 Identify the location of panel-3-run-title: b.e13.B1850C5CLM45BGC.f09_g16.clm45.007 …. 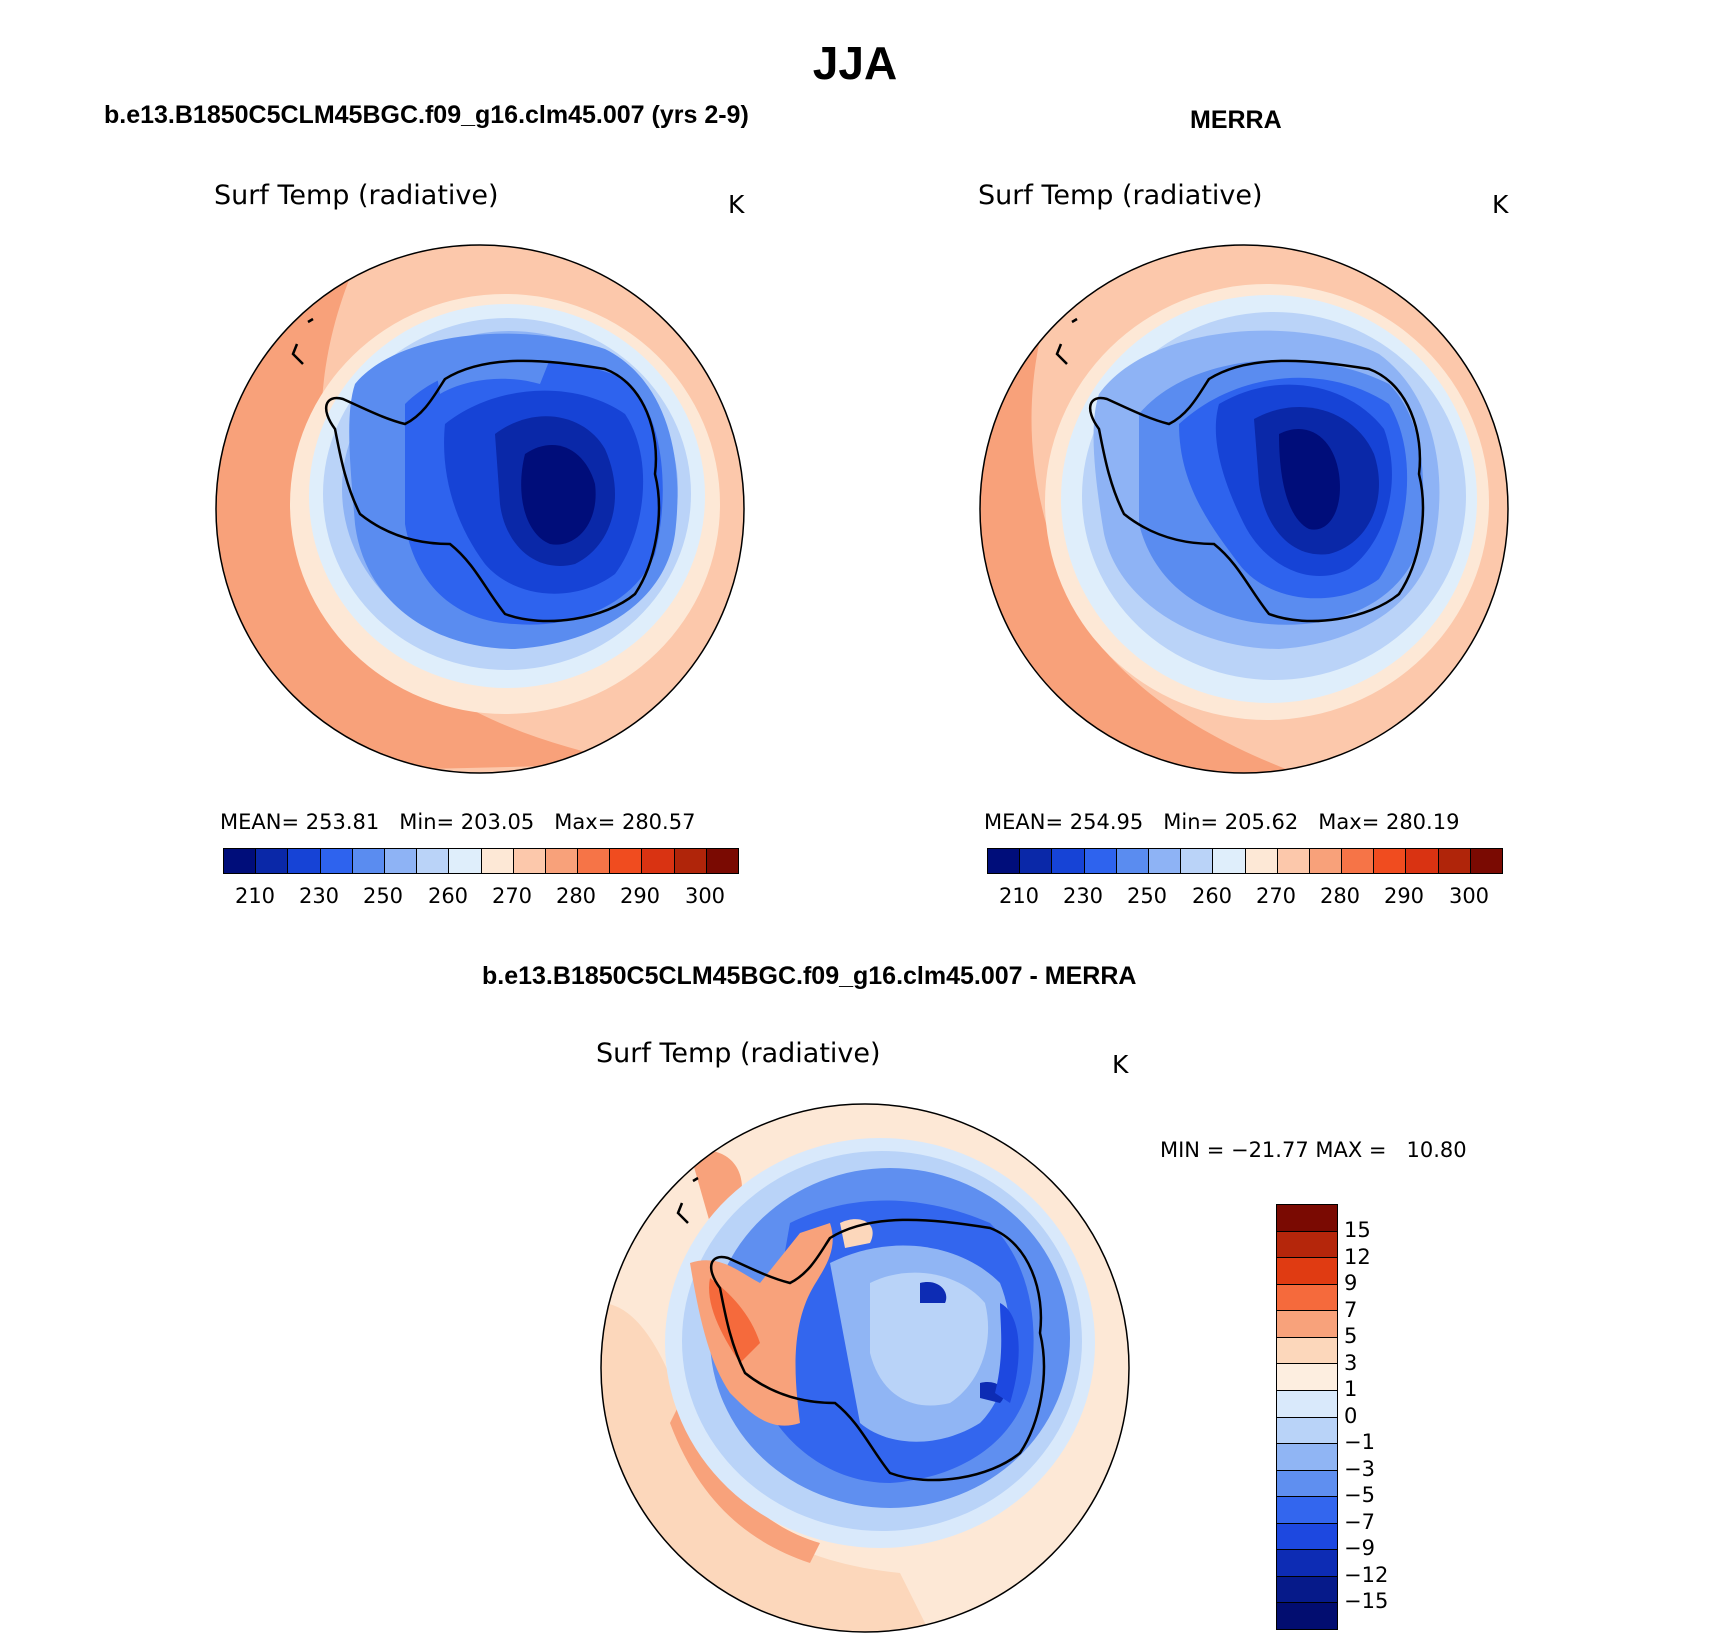
(809, 976).